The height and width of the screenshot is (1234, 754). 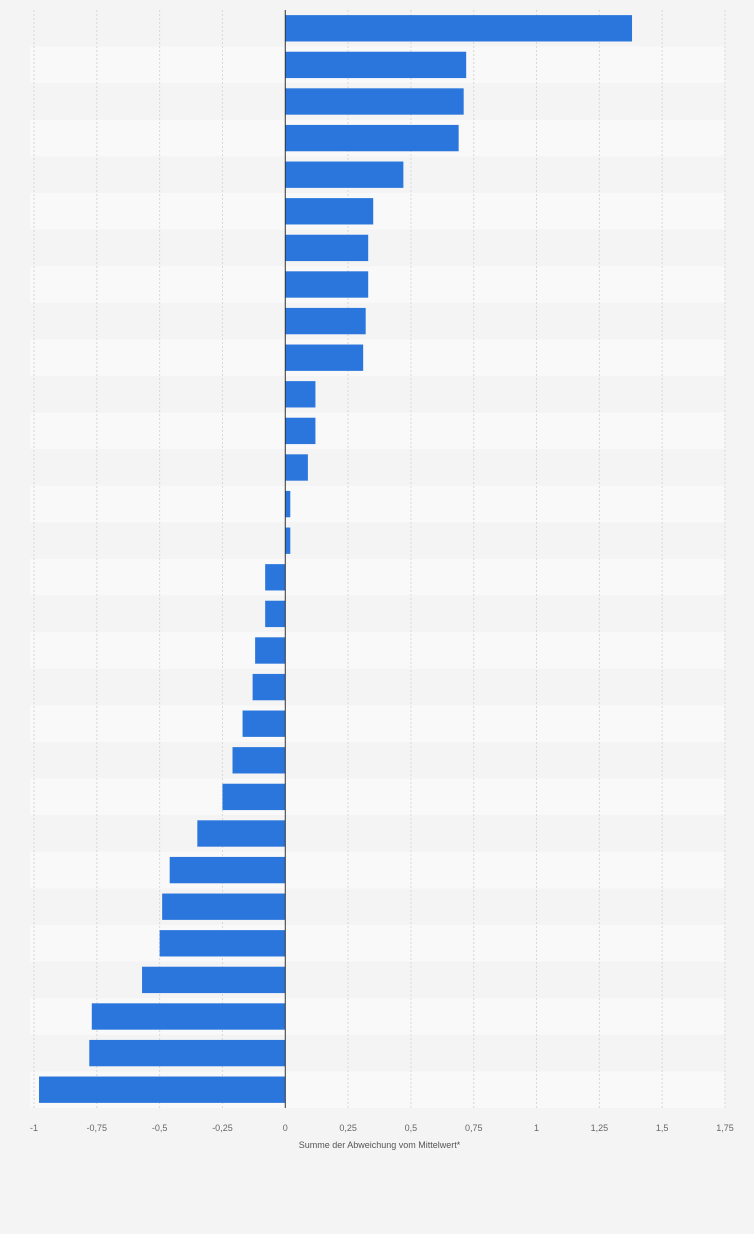 What do you see at coordinates (725, 1128) in the screenshot?
I see `x-tick-label: 1,75` at bounding box center [725, 1128].